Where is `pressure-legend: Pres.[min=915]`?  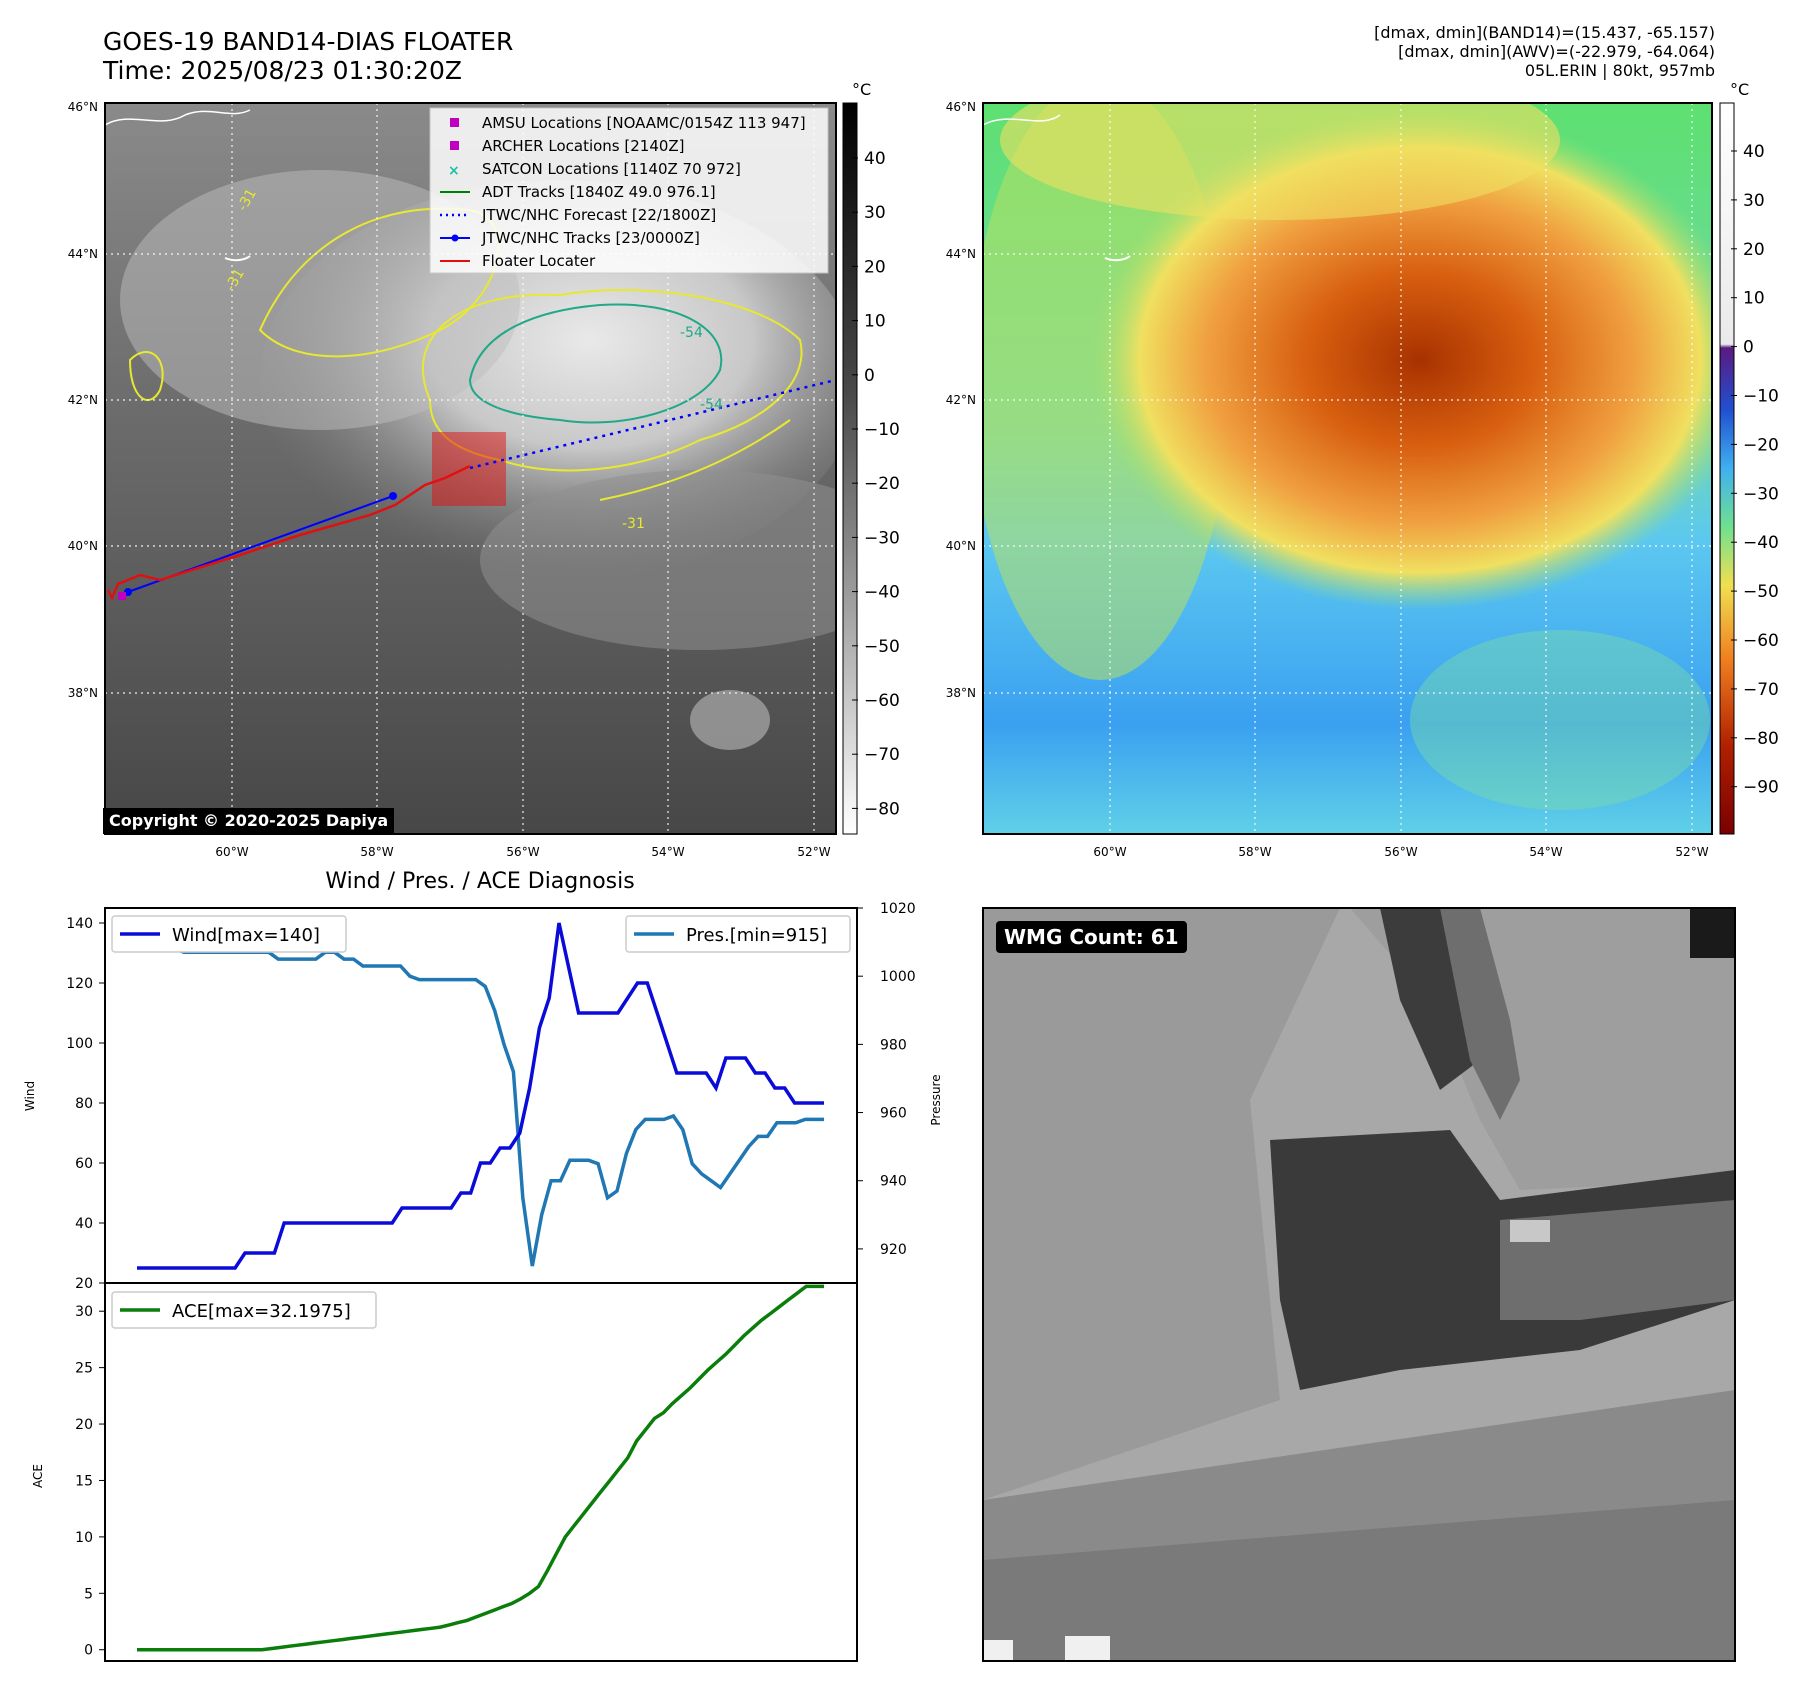 pressure-legend: Pres.[min=915] is located at coordinates (756, 935).